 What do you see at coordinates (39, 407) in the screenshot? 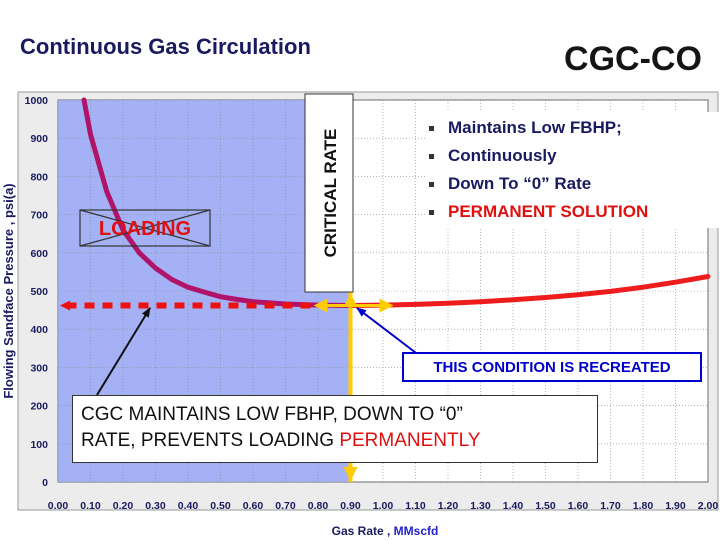
I see `y-tick-label: 200` at bounding box center [39, 407].